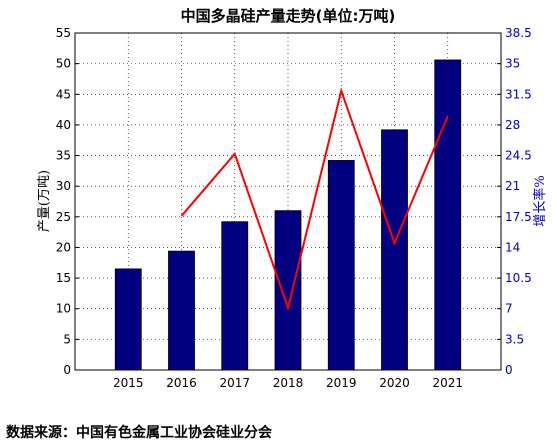 This screenshot has height=445, width=557. What do you see at coordinates (63, 156) in the screenshot?
I see `left-tick-label: 35` at bounding box center [63, 156].